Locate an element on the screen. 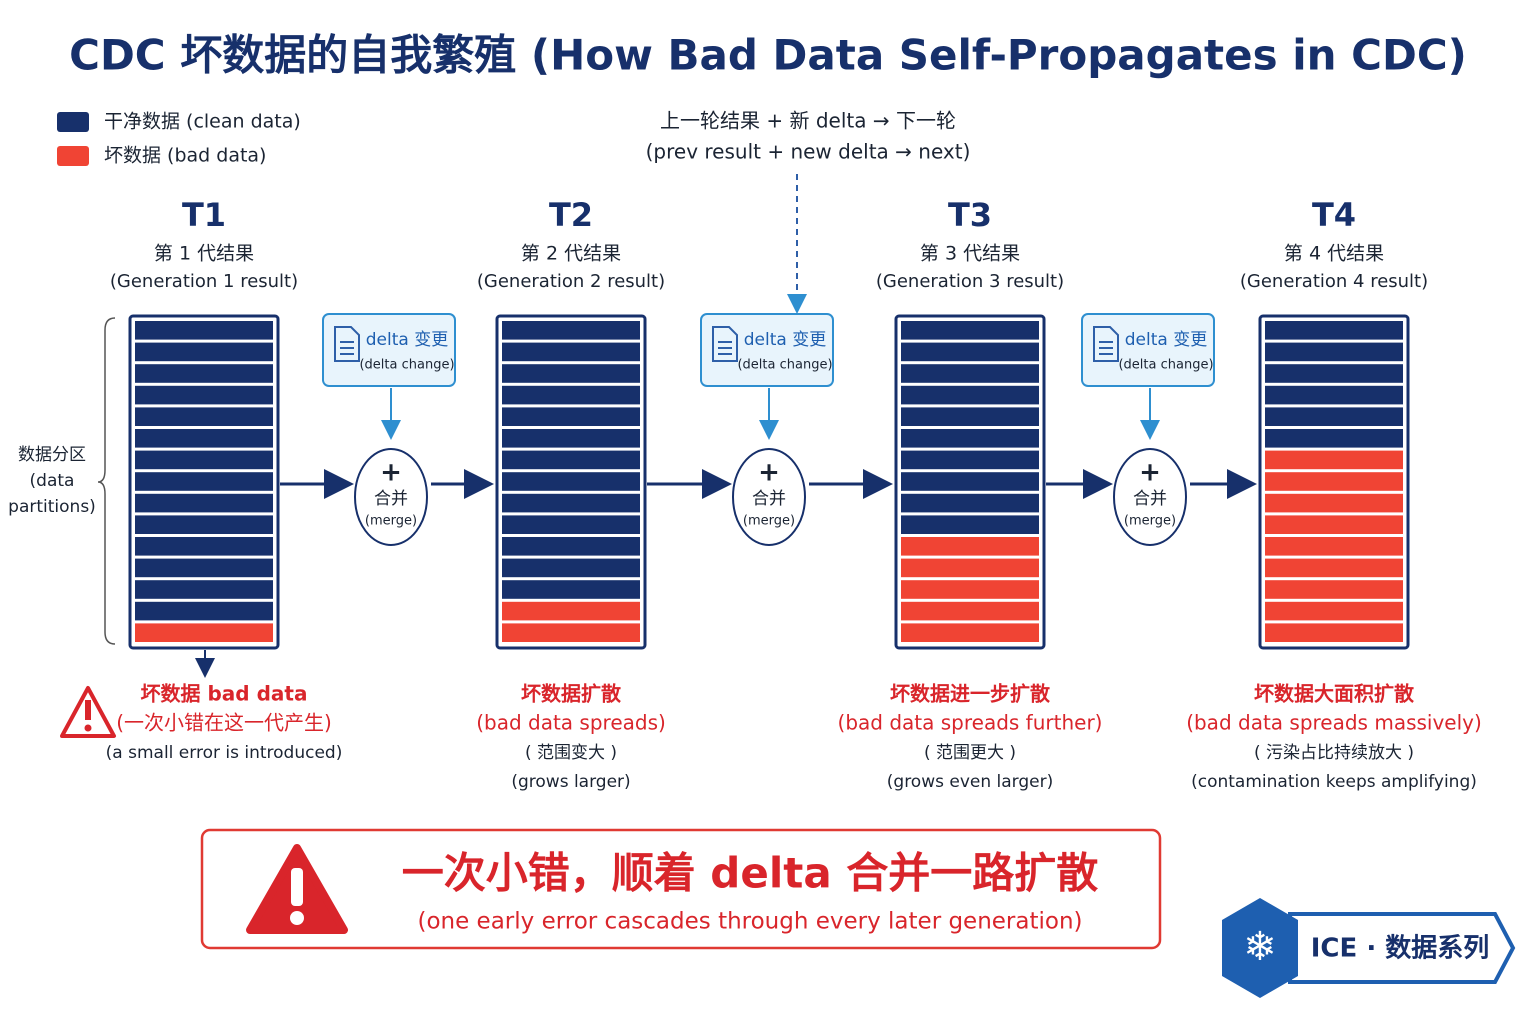  caption: 坏数据 bad data is located at coordinates (224, 694).